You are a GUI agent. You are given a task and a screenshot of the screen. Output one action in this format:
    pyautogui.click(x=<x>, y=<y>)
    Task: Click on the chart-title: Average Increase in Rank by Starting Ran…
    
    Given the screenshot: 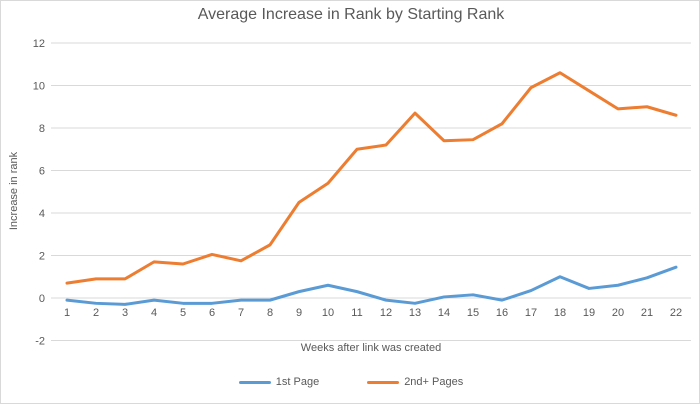 What is the action you would take?
    pyautogui.click(x=351, y=14)
    